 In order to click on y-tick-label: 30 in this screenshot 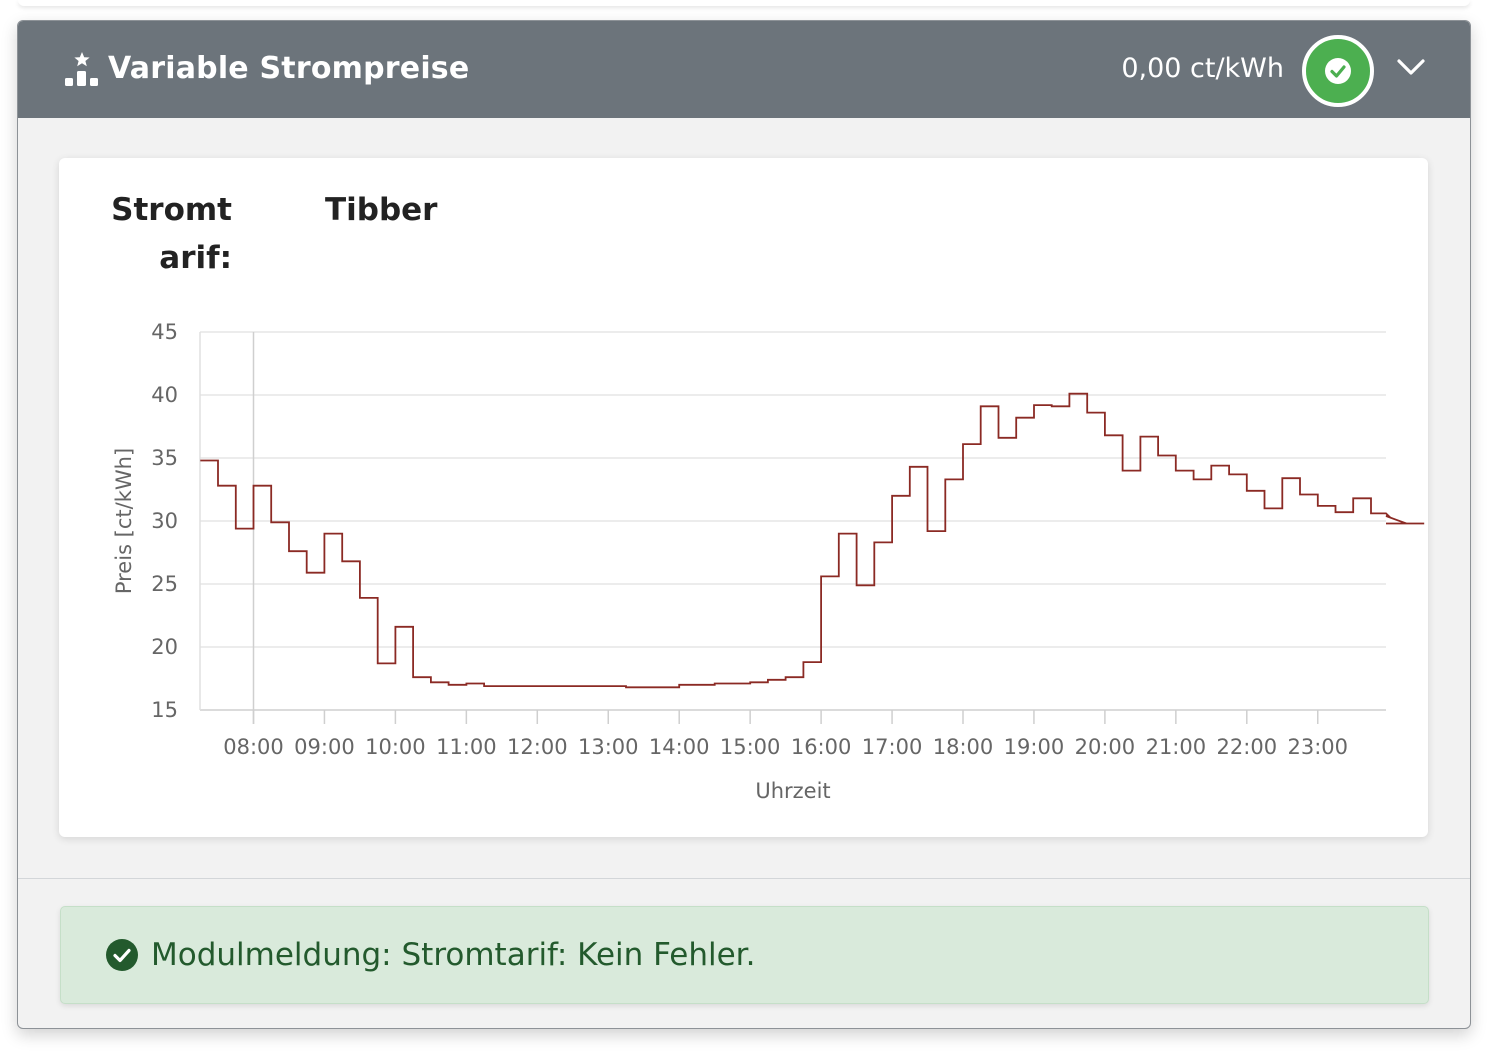, I will do `click(164, 521)`.